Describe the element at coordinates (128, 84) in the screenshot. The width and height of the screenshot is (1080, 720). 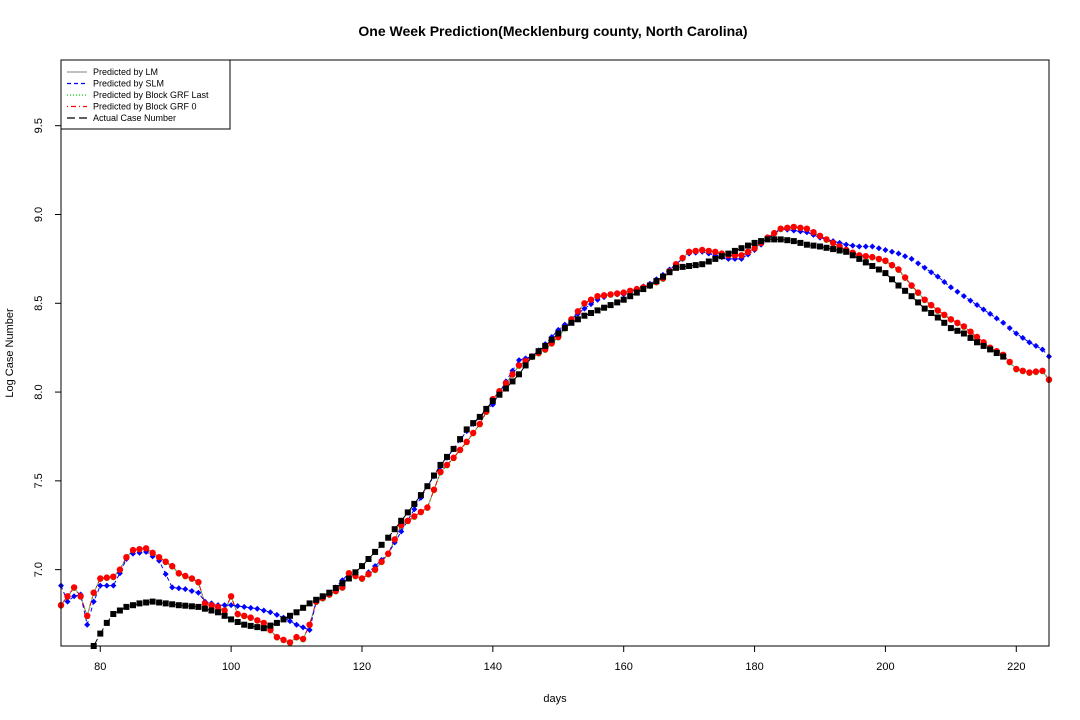
I see `legend-label: Predicted by SLM` at that location.